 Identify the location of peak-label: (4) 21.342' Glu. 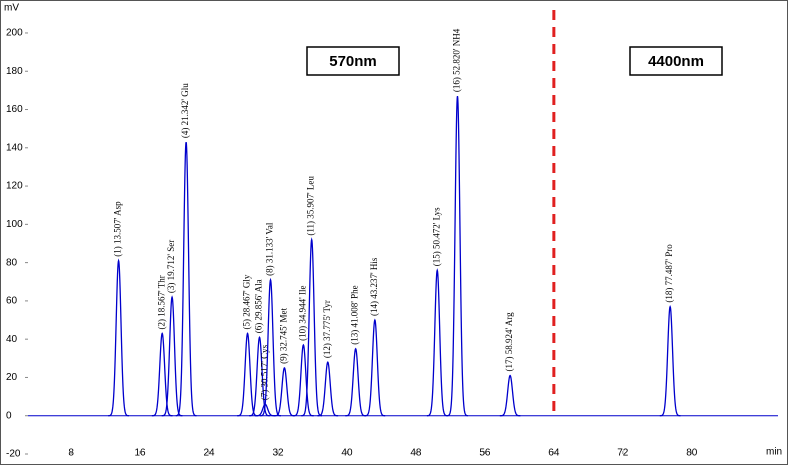
(185, 110).